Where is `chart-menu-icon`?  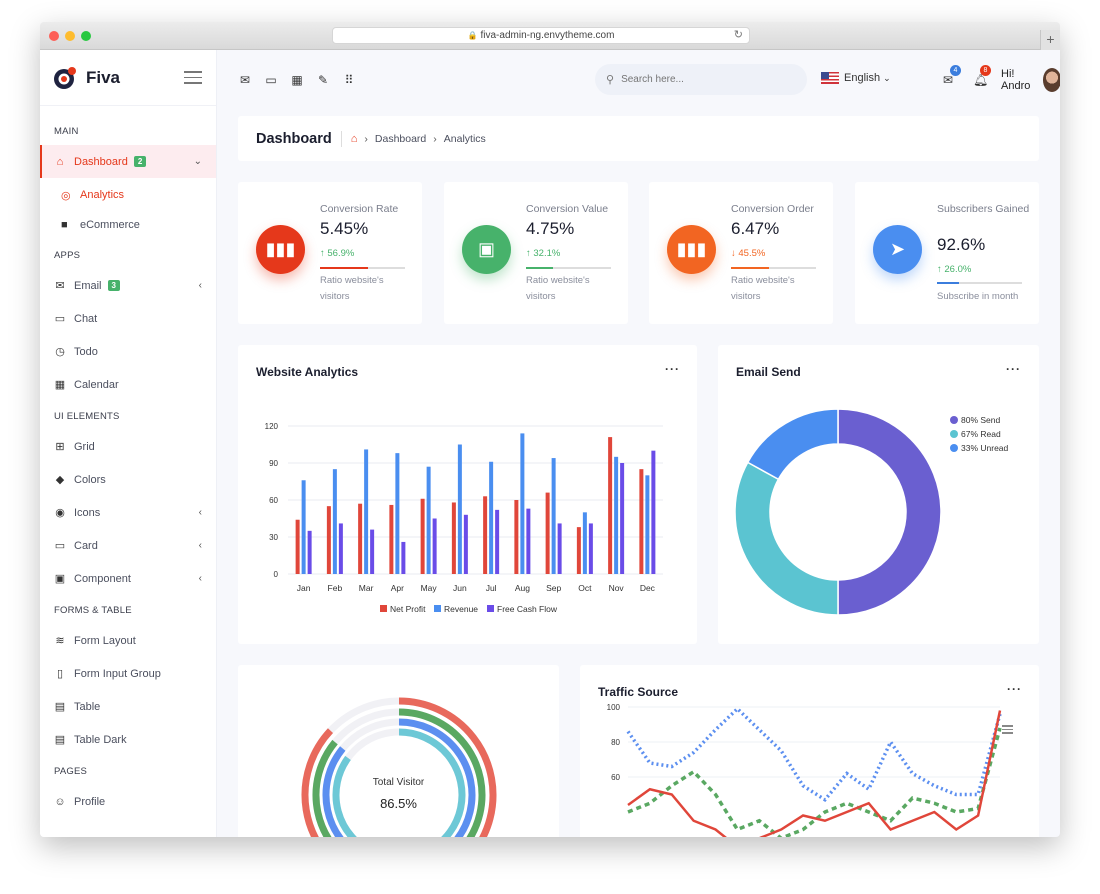
chart-menu-icon is located at coordinates (1007, 729).